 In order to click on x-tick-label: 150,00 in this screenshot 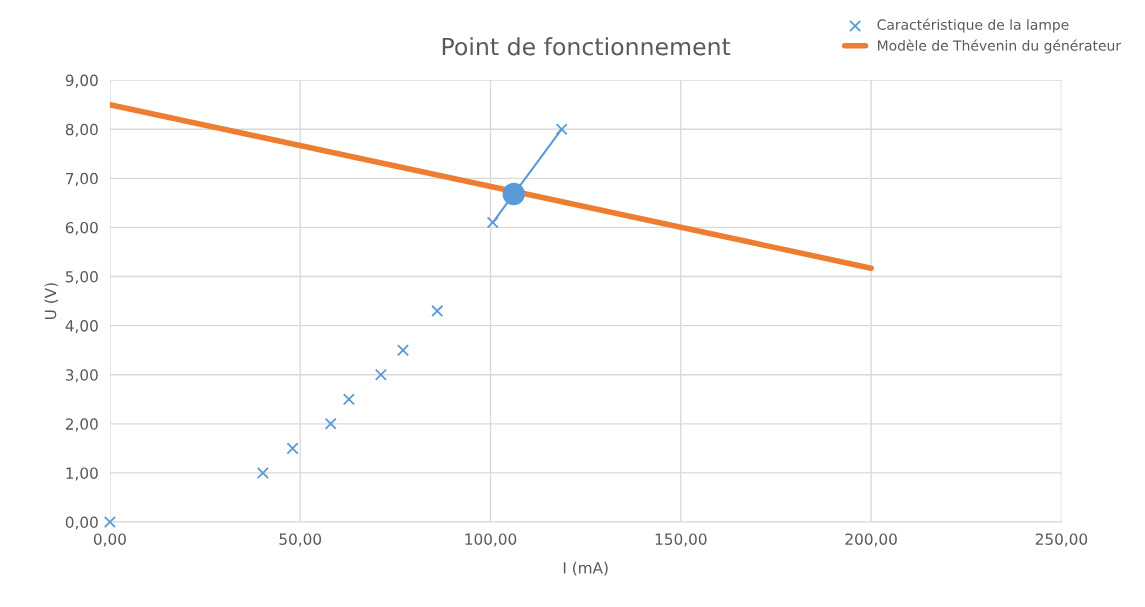, I will do `click(681, 540)`.